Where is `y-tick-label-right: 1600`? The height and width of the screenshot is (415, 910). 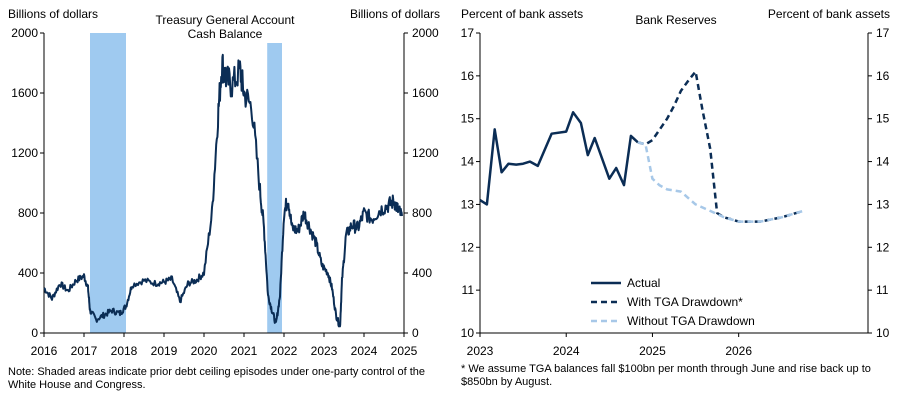 y-tick-label-right: 1600 is located at coordinates (425, 93).